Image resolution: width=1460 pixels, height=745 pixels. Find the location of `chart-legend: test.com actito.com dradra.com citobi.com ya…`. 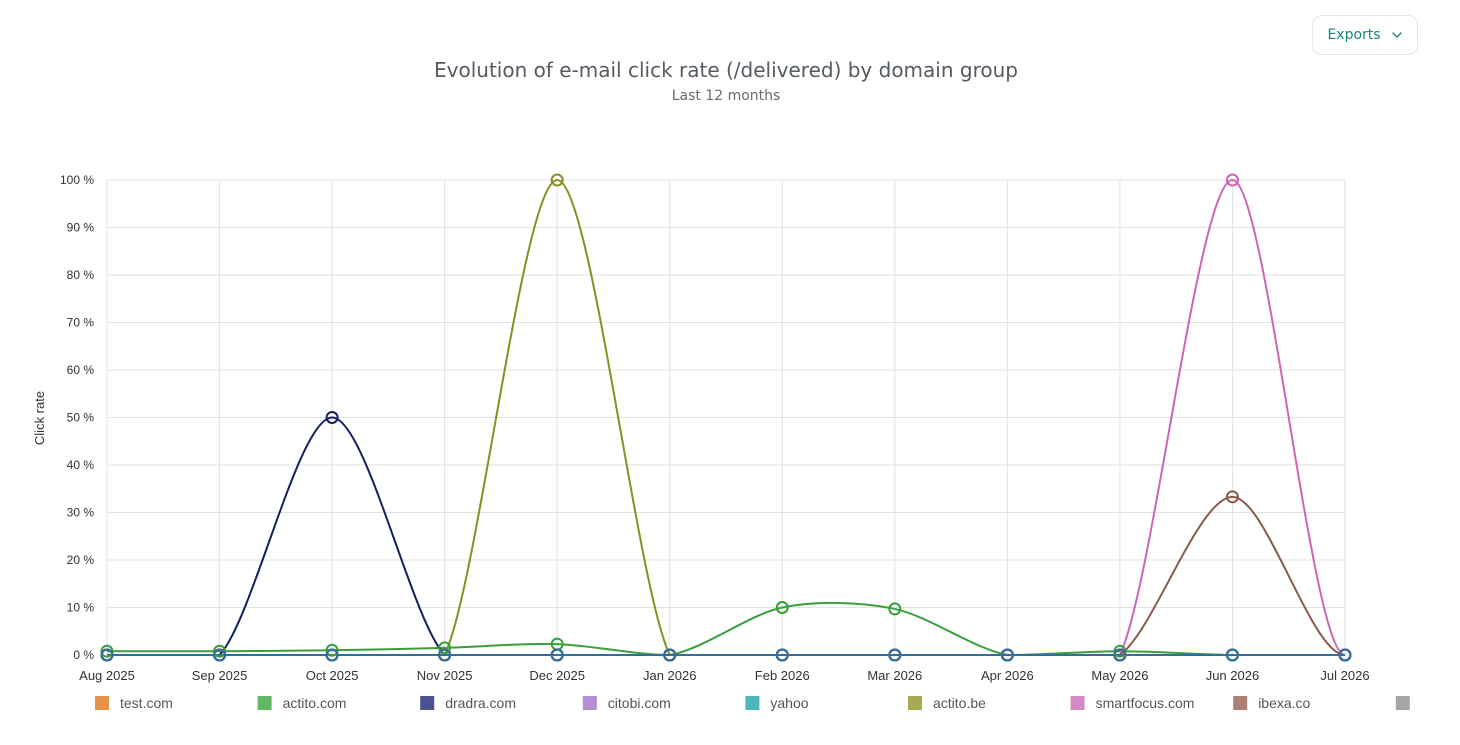

chart-legend: test.com actito.com dradra.com citobi.com ya… is located at coordinates (752, 703).